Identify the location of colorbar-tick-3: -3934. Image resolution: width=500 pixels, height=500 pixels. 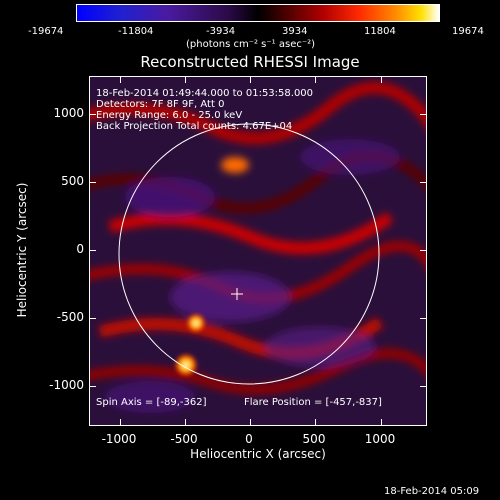
(221, 31).